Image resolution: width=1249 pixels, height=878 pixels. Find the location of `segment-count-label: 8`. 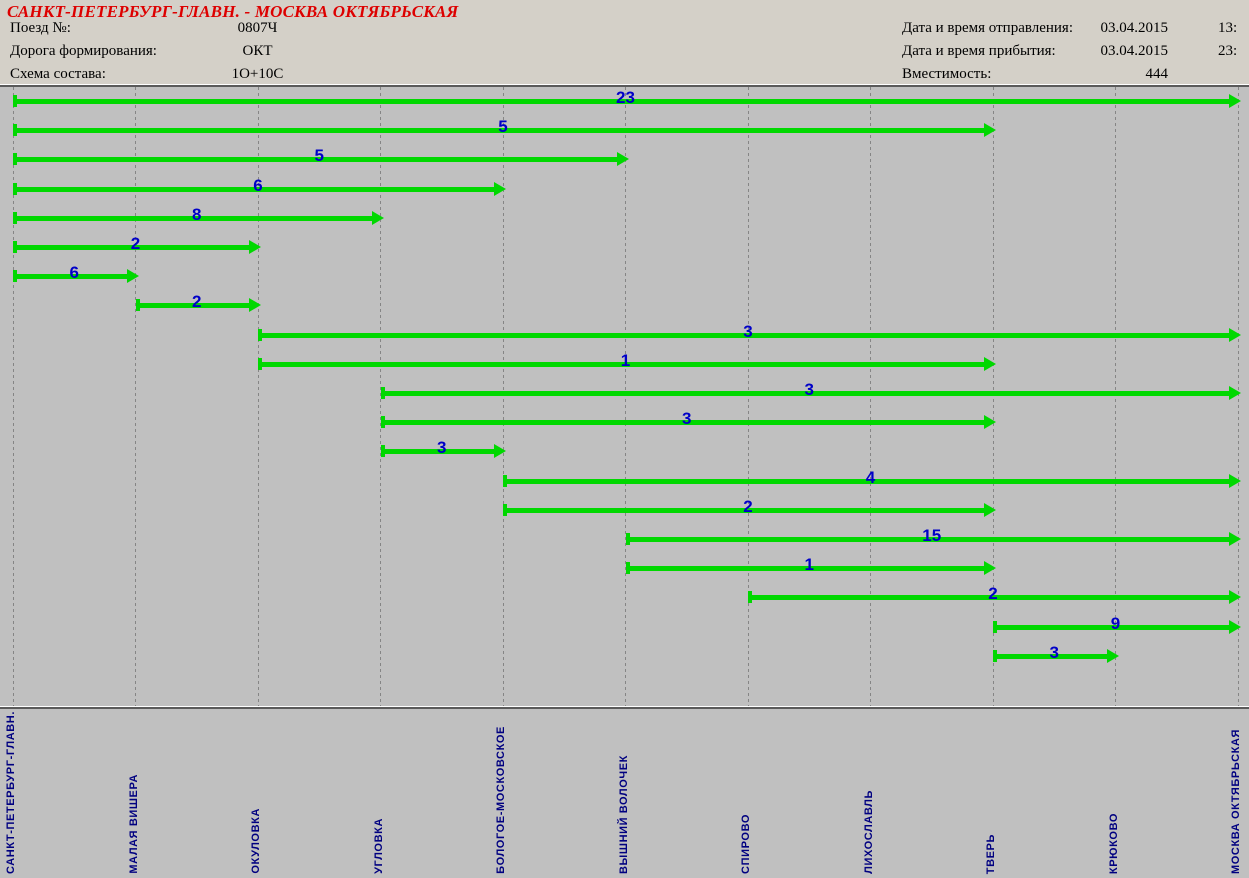

segment-count-label: 8 is located at coordinates (197, 214).